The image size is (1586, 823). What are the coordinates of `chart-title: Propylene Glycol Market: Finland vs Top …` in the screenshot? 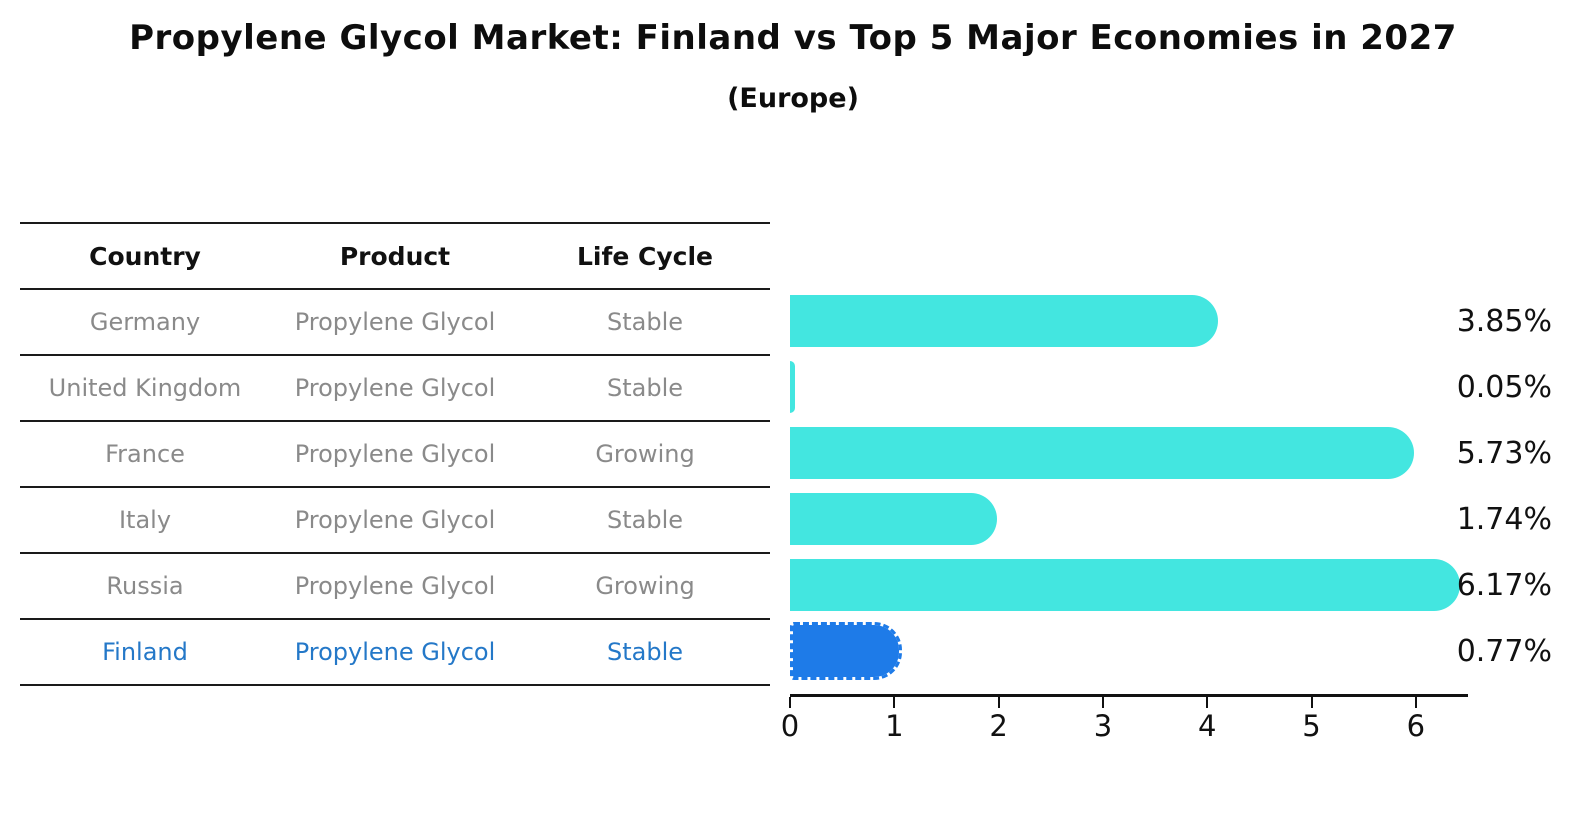 It's located at (793, 38).